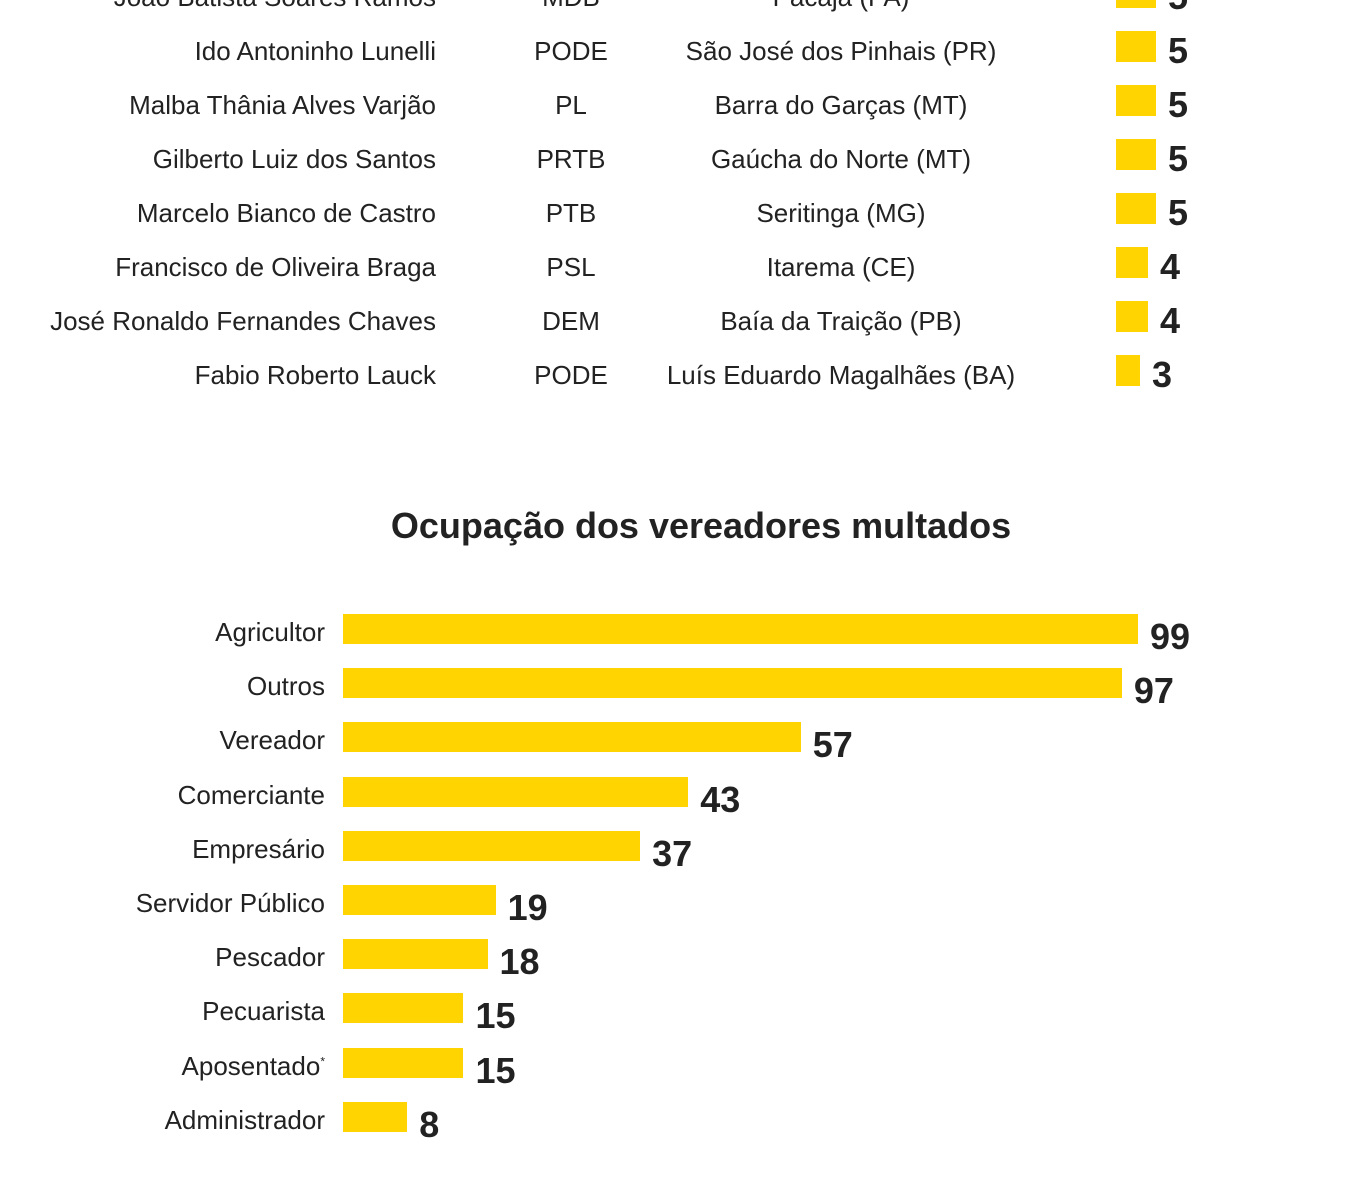  Describe the element at coordinates (315, 51) in the screenshot. I see `candidate-name: Ido Antoninho Lunelli` at that location.